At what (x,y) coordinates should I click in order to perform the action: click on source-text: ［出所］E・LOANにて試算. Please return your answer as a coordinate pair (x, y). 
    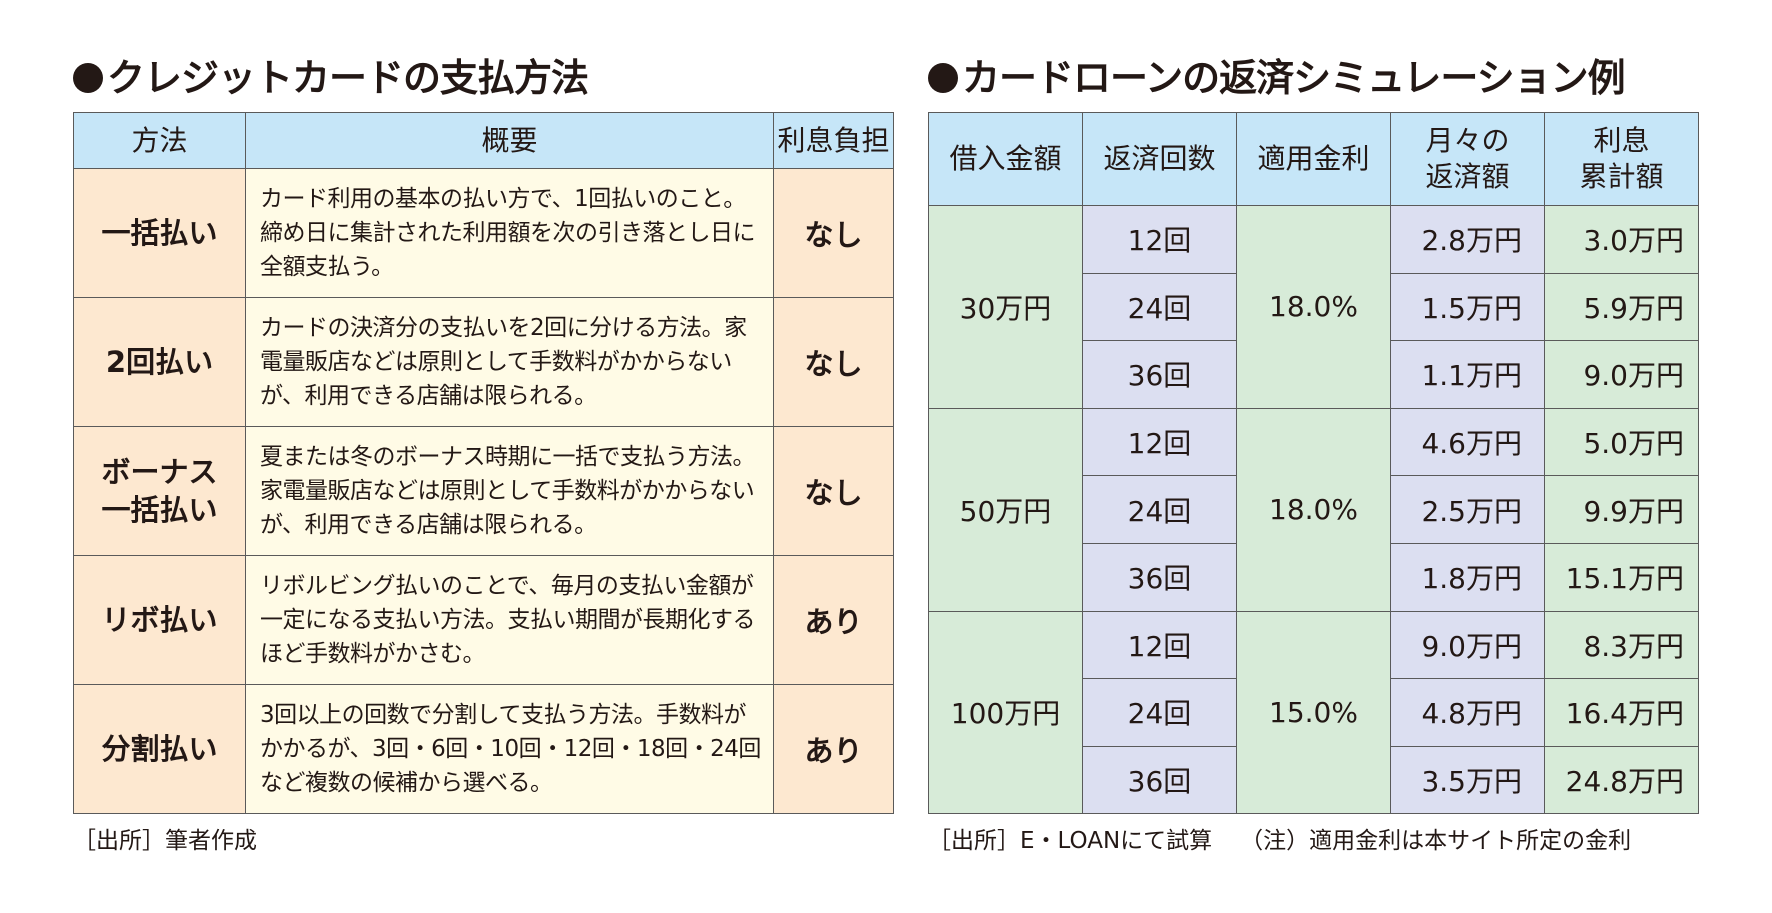
    Looking at the image, I should click on (1070, 841).